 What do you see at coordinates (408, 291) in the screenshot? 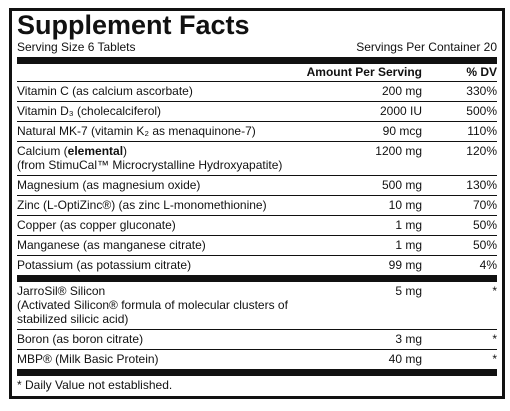
I see `amount: 5 mg` at bounding box center [408, 291].